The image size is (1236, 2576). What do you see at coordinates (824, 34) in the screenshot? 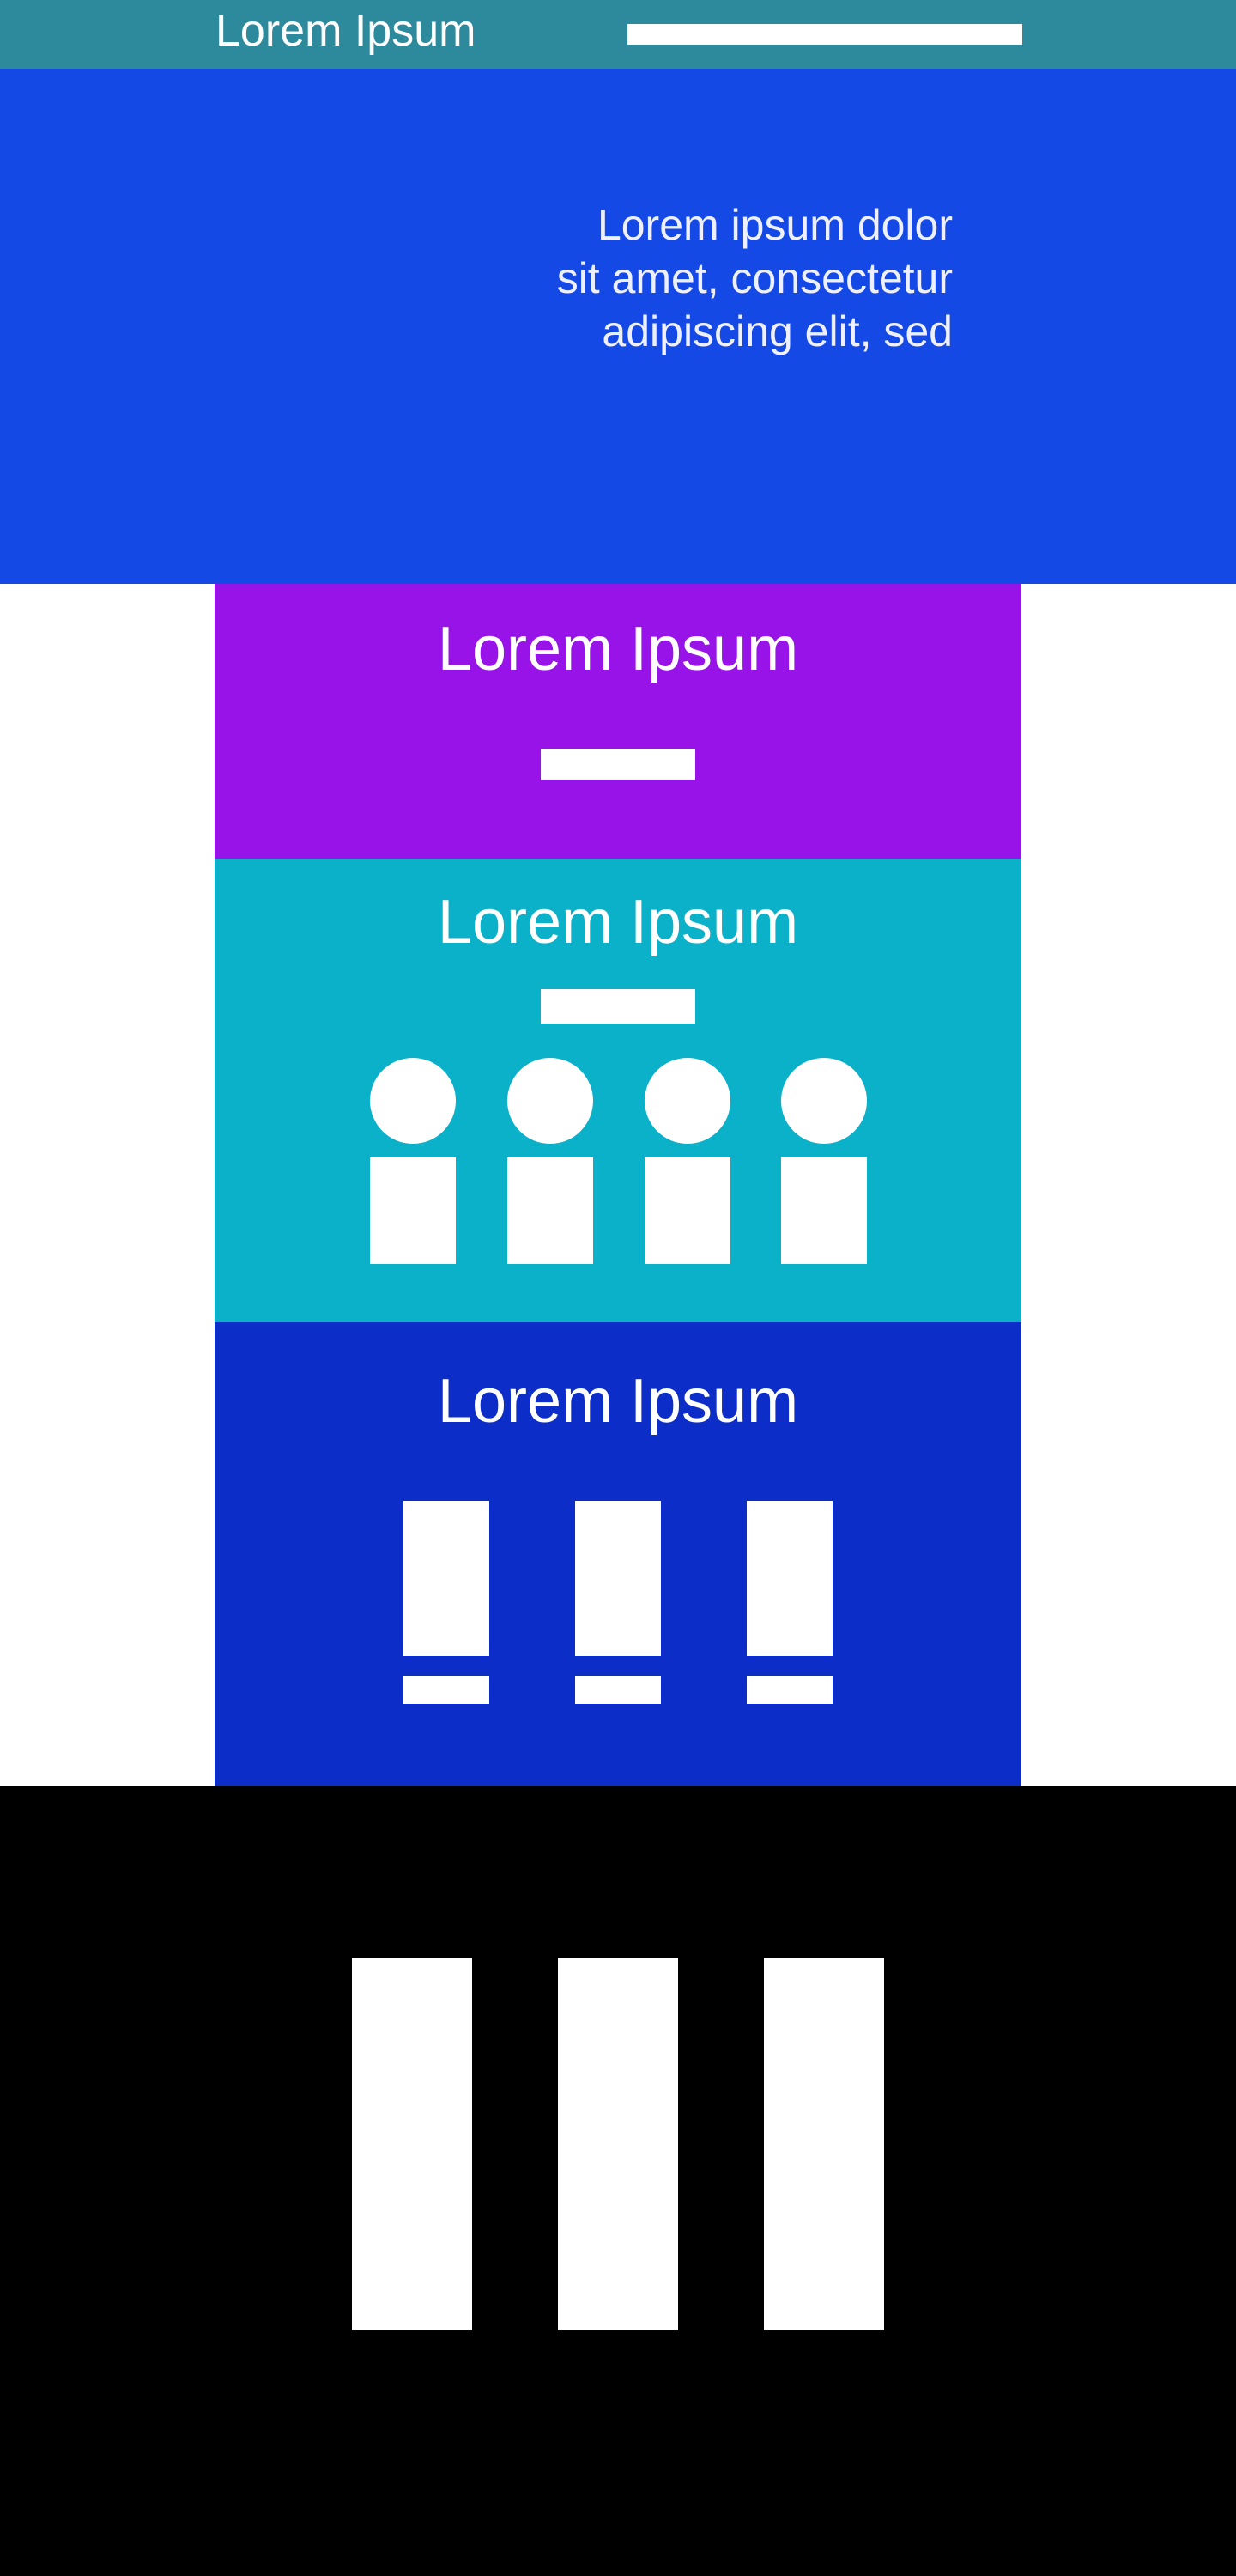
I see `nav-placeholder-bar` at bounding box center [824, 34].